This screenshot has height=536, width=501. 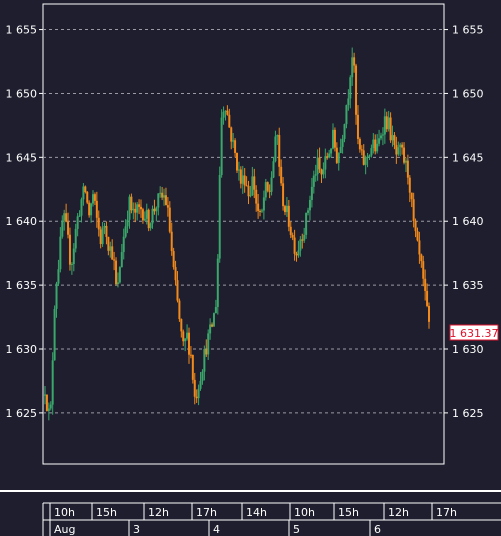 I want to click on time-label: 10h, so click(x=64, y=512).